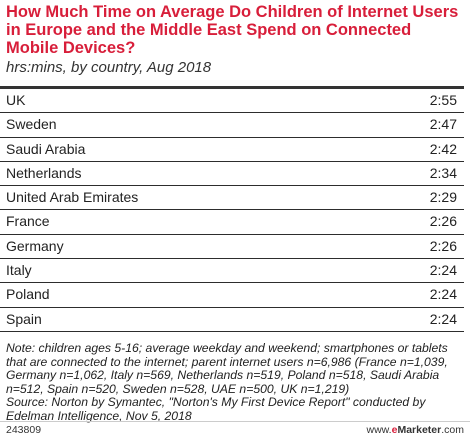 The image size is (470, 439). I want to click on time-value: 2:34, so click(443, 172).